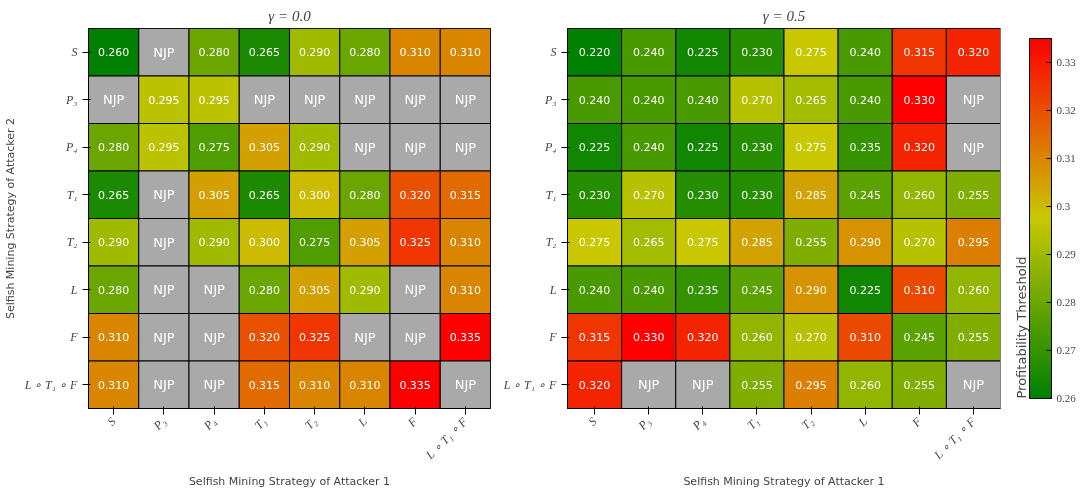 This screenshot has width=1092, height=496. Describe the element at coordinates (594, 53) in the screenshot. I see `data-label: 0.220` at that location.